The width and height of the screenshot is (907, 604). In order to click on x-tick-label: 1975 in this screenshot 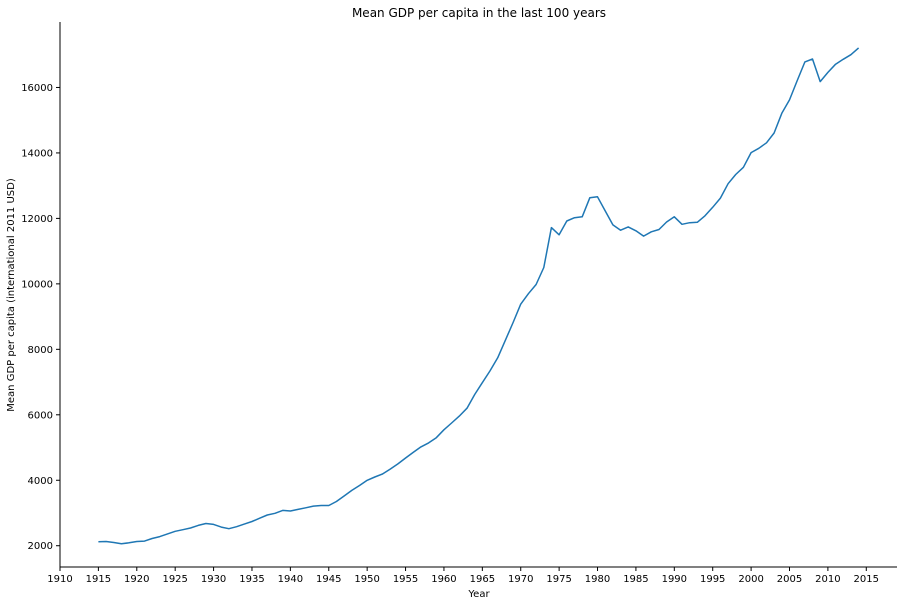, I will do `click(558, 579)`.